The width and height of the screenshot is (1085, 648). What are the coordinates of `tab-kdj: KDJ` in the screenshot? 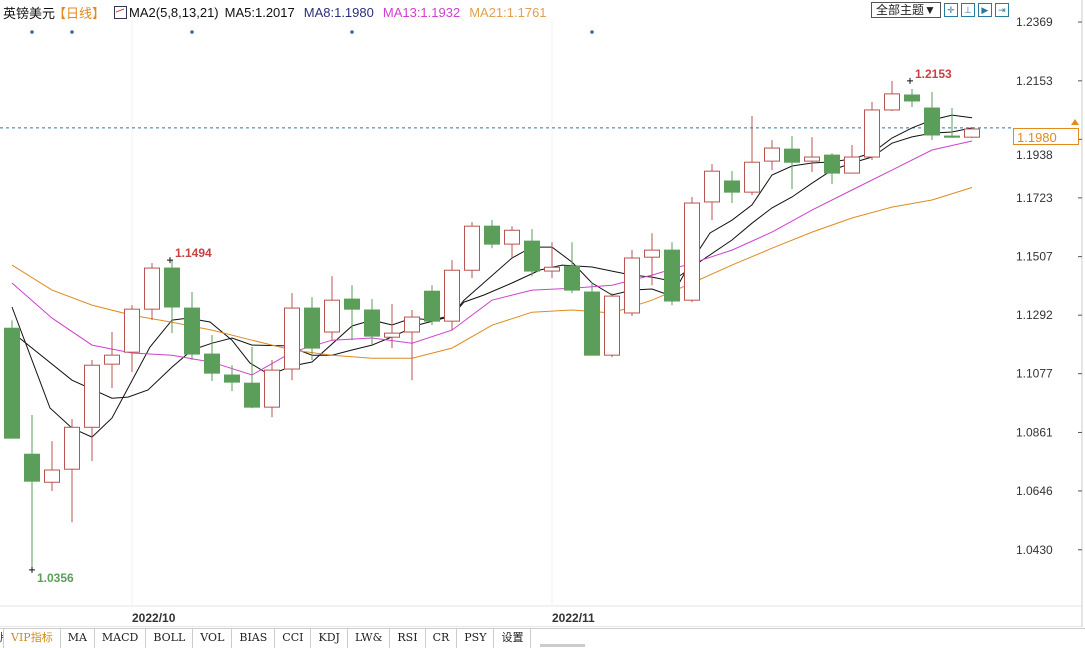 It's located at (329, 638).